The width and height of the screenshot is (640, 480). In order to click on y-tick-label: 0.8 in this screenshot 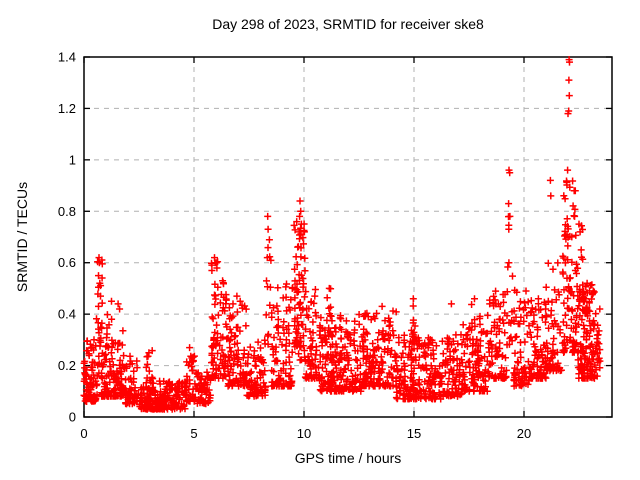, I will do `click(67, 211)`.